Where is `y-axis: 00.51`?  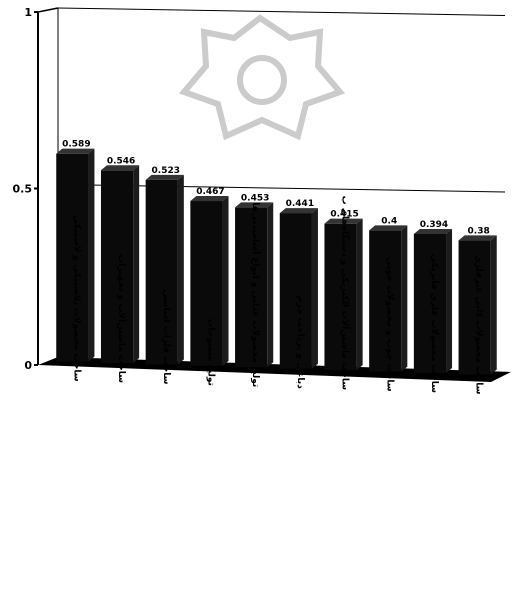 y-axis: 00.51 is located at coordinates (26, 189).